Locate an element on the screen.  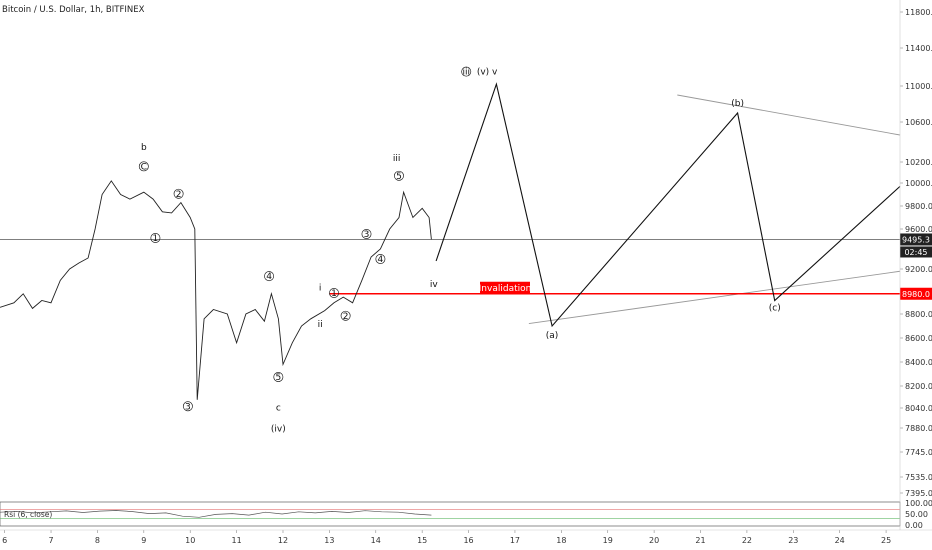
x-tick-label: 14 is located at coordinates (376, 540).